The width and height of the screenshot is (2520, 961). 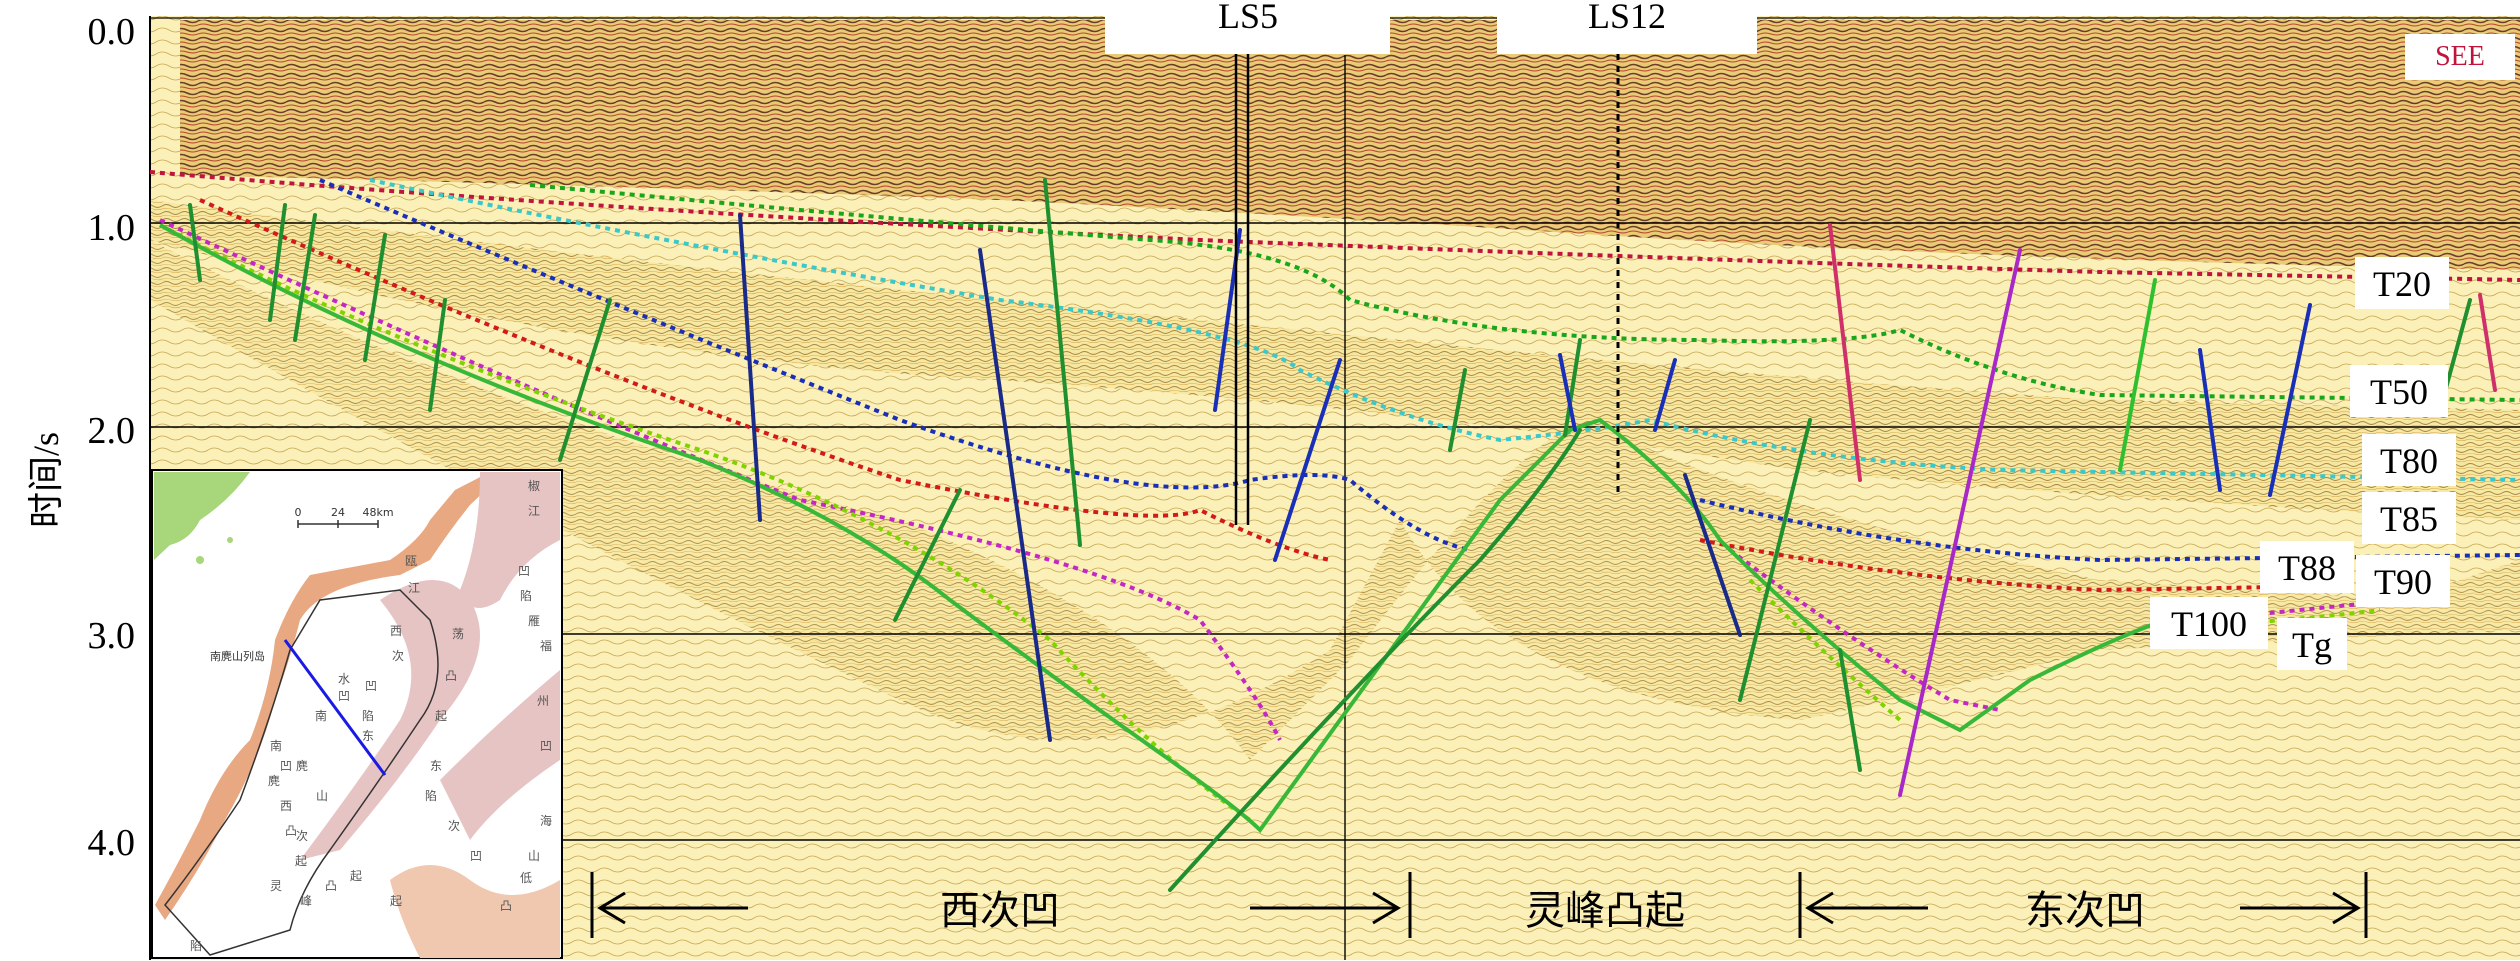 I want to click on fault-major-basin, so click(x=1375, y=660).